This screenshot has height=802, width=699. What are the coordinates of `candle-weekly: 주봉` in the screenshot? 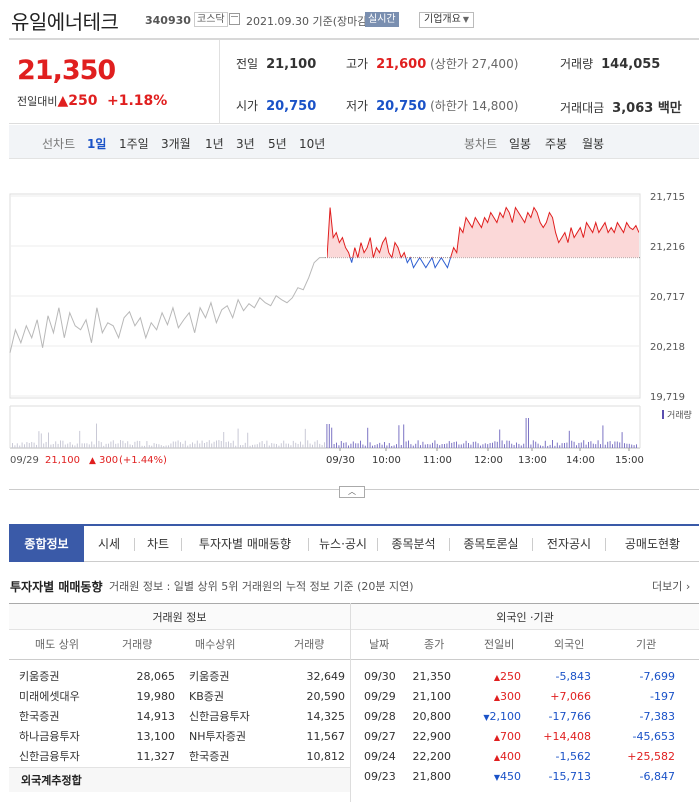 It's located at (556, 144).